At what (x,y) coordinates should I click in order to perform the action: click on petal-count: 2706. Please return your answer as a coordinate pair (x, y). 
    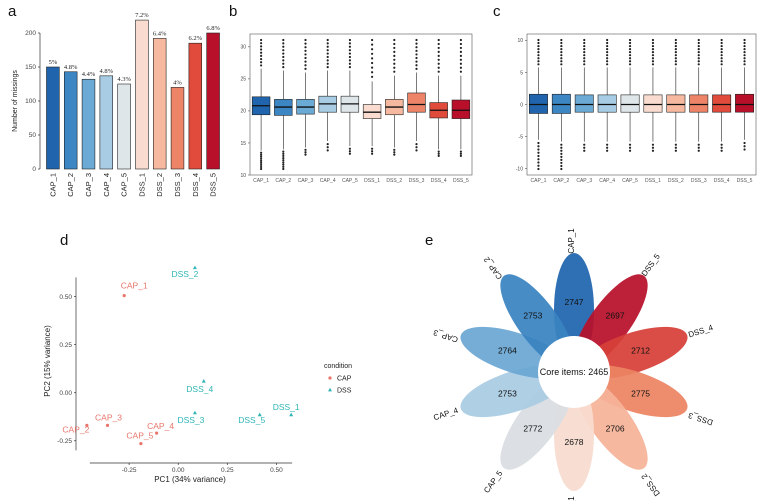
    Looking at the image, I should click on (615, 429).